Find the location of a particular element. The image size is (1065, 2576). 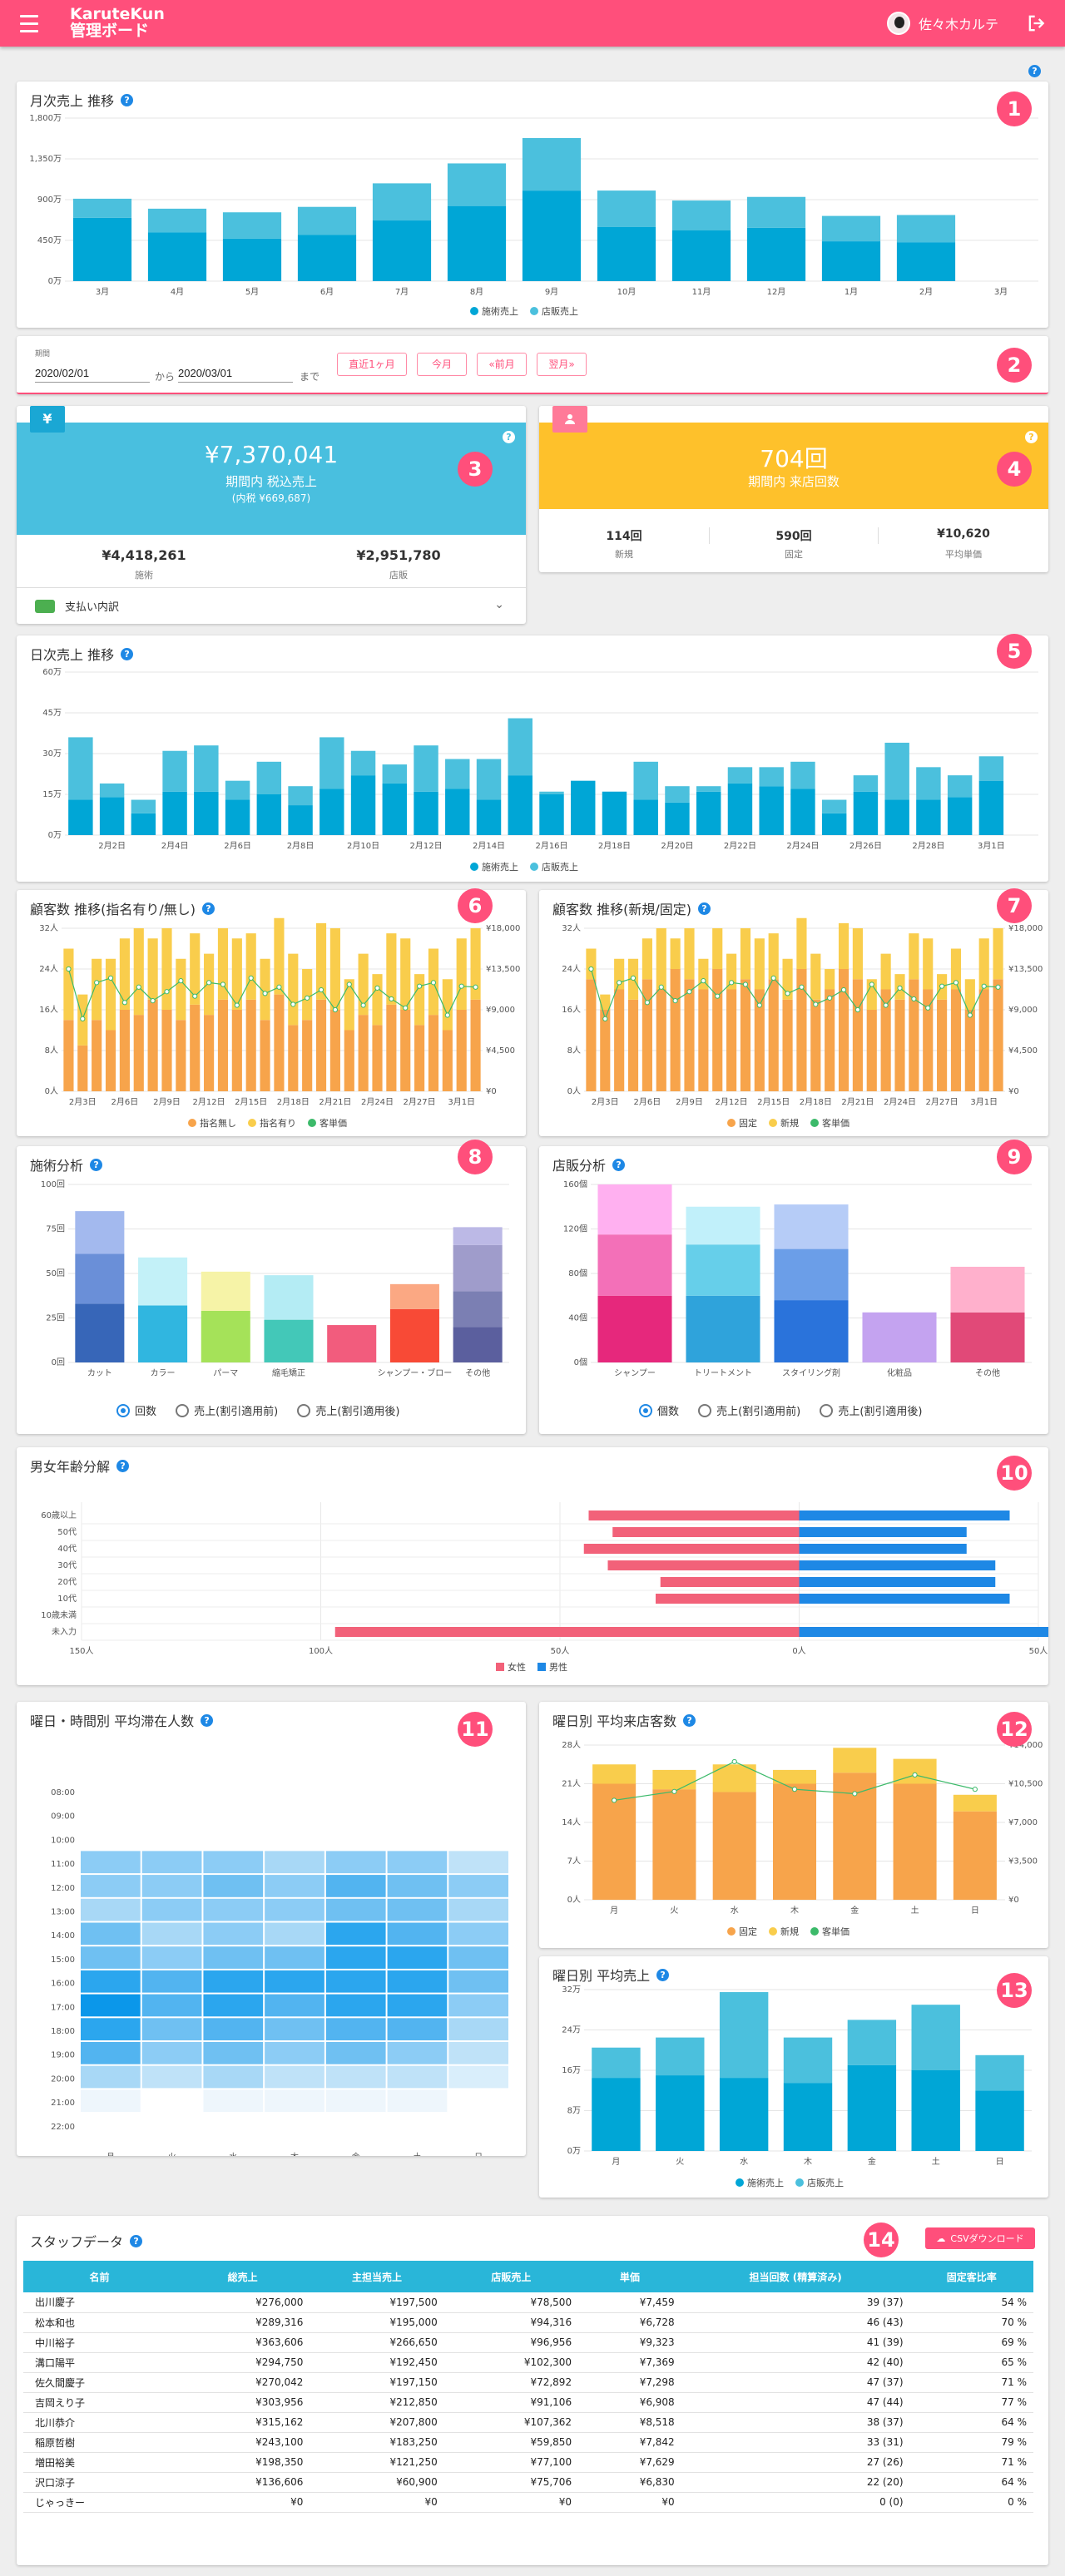

cust-designated-title: 顧客数 推移(指名有り/無し) is located at coordinates (113, 909).